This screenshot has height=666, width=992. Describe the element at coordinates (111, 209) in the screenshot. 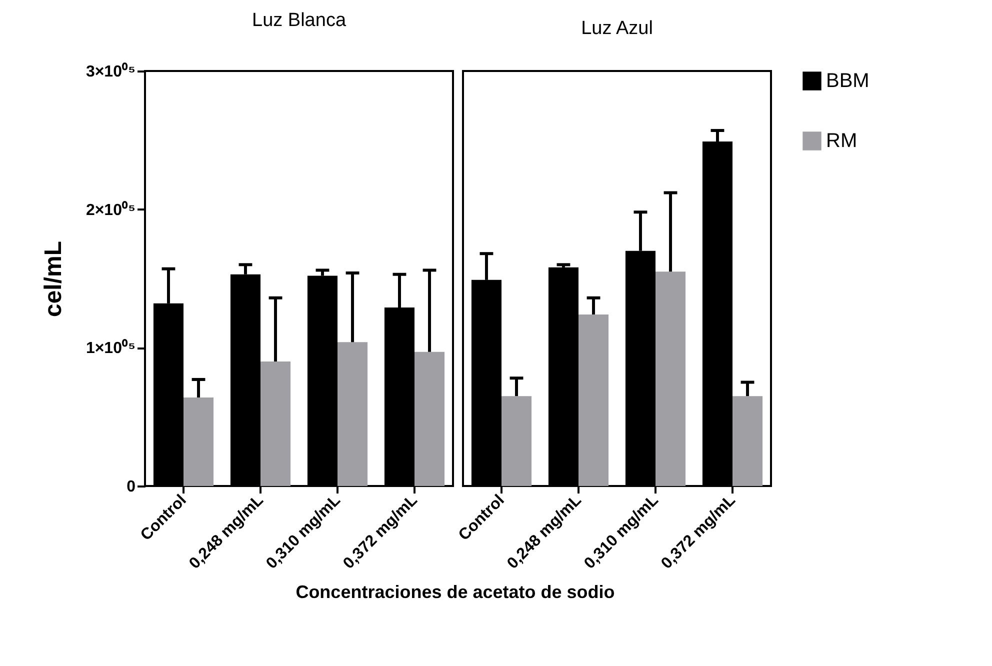

I see `y-tick-label: 2×10⁰⁵` at that location.